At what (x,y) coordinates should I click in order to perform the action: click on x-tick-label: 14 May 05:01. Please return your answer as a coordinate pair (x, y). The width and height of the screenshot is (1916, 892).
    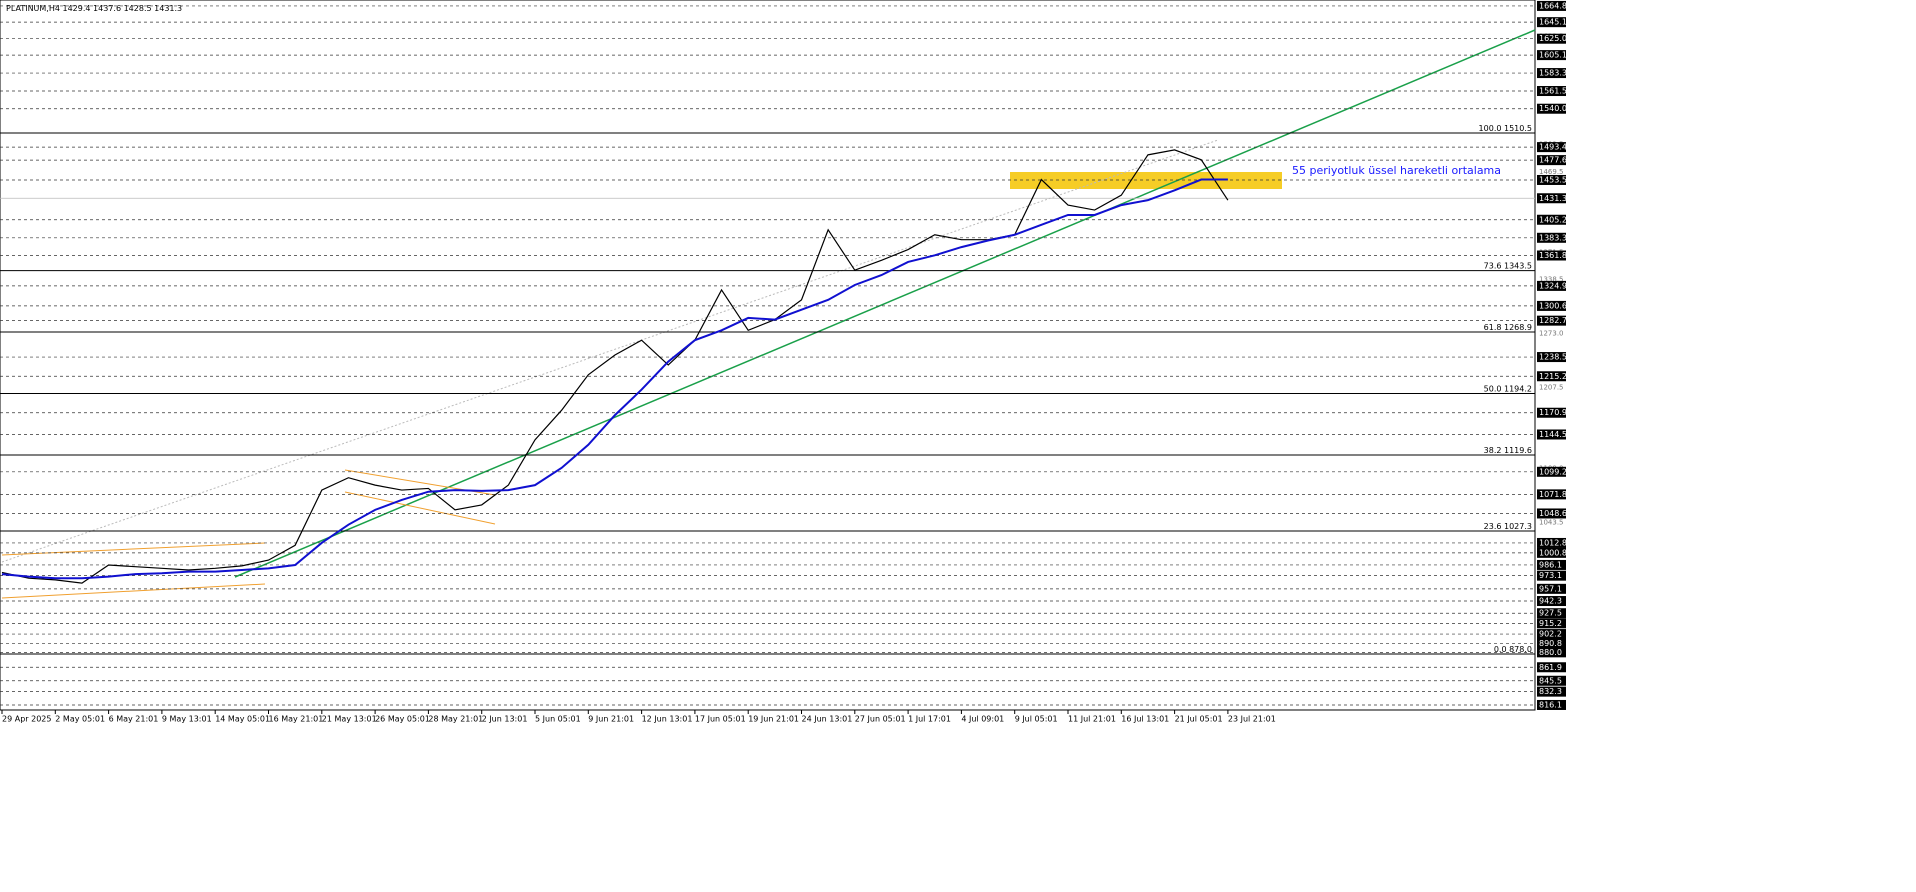
    Looking at the image, I should click on (242, 719).